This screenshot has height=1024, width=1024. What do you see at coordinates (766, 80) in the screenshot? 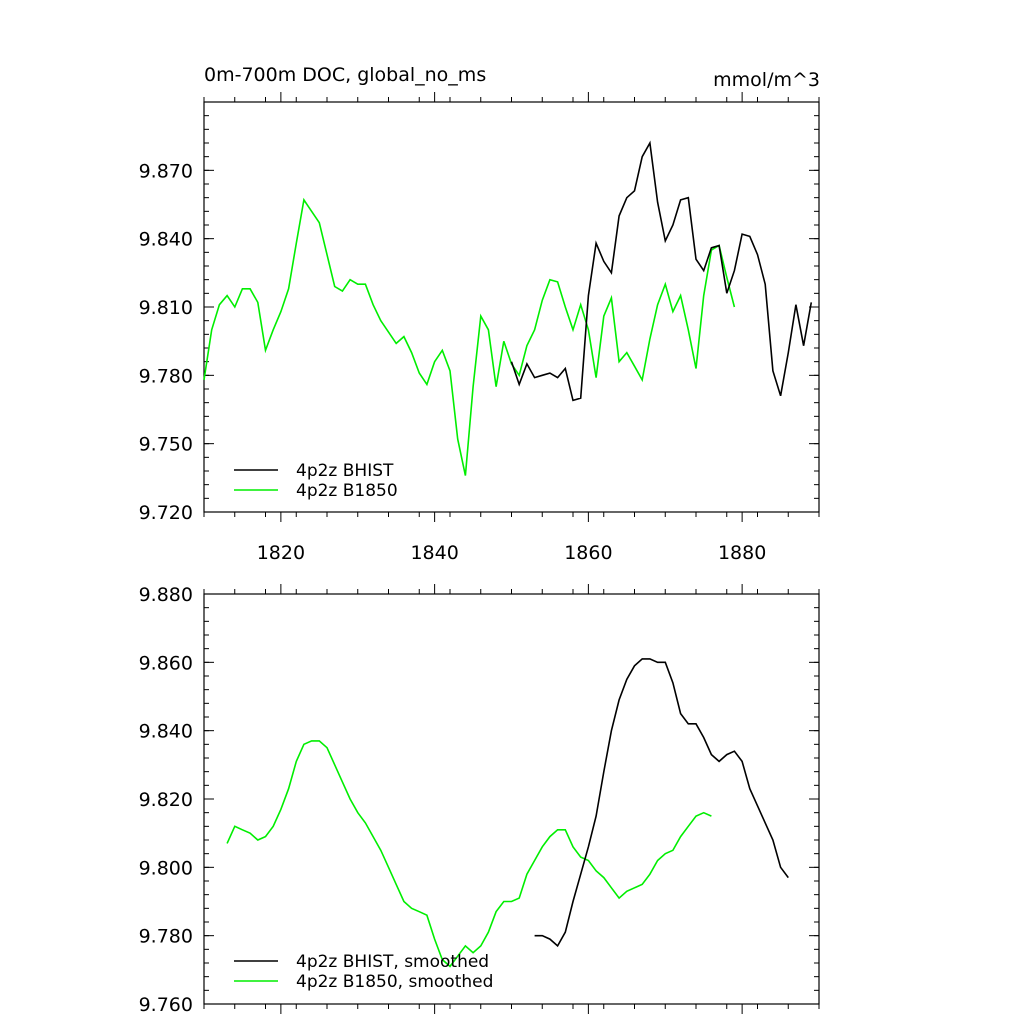
I see `top-panel-units: mmol/m^3` at bounding box center [766, 80].